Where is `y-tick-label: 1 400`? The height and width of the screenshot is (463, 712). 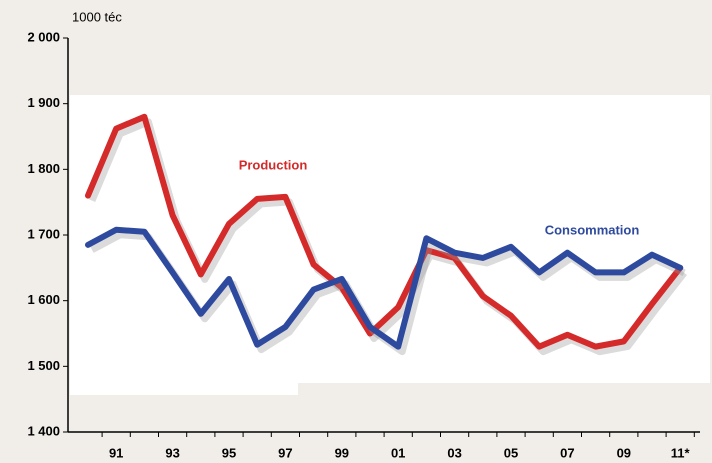
y-tick-label: 1 400 is located at coordinates (43, 430).